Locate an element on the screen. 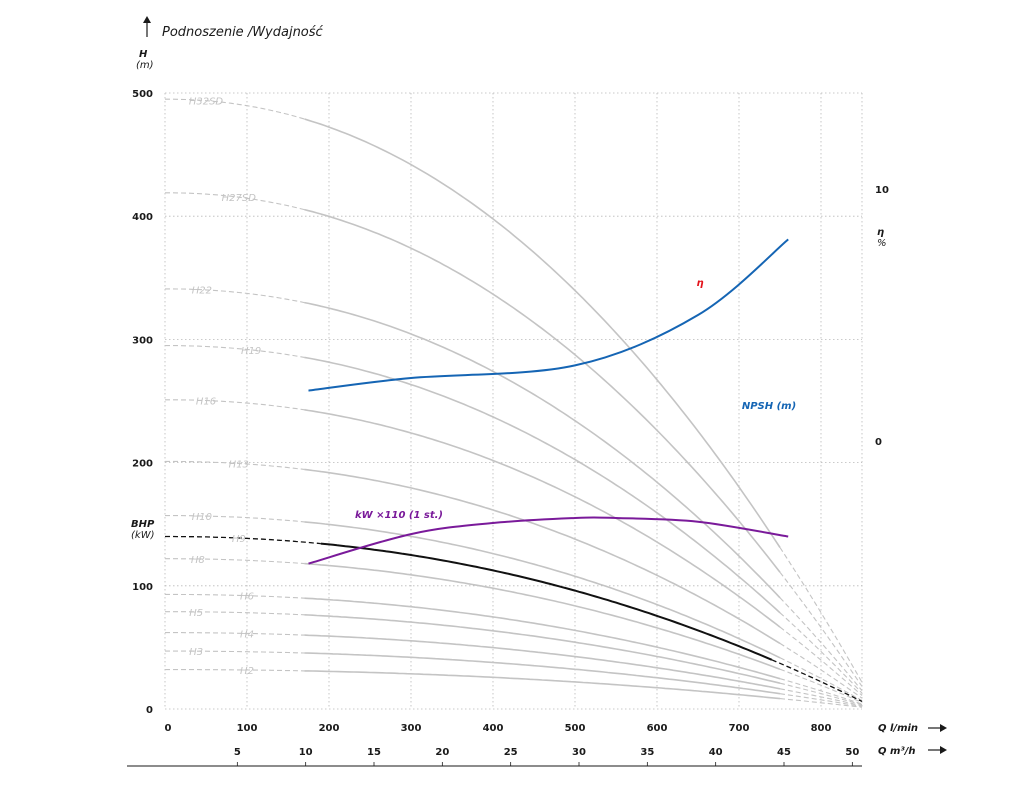  head-curve-h2 is located at coordinates (542, 685).